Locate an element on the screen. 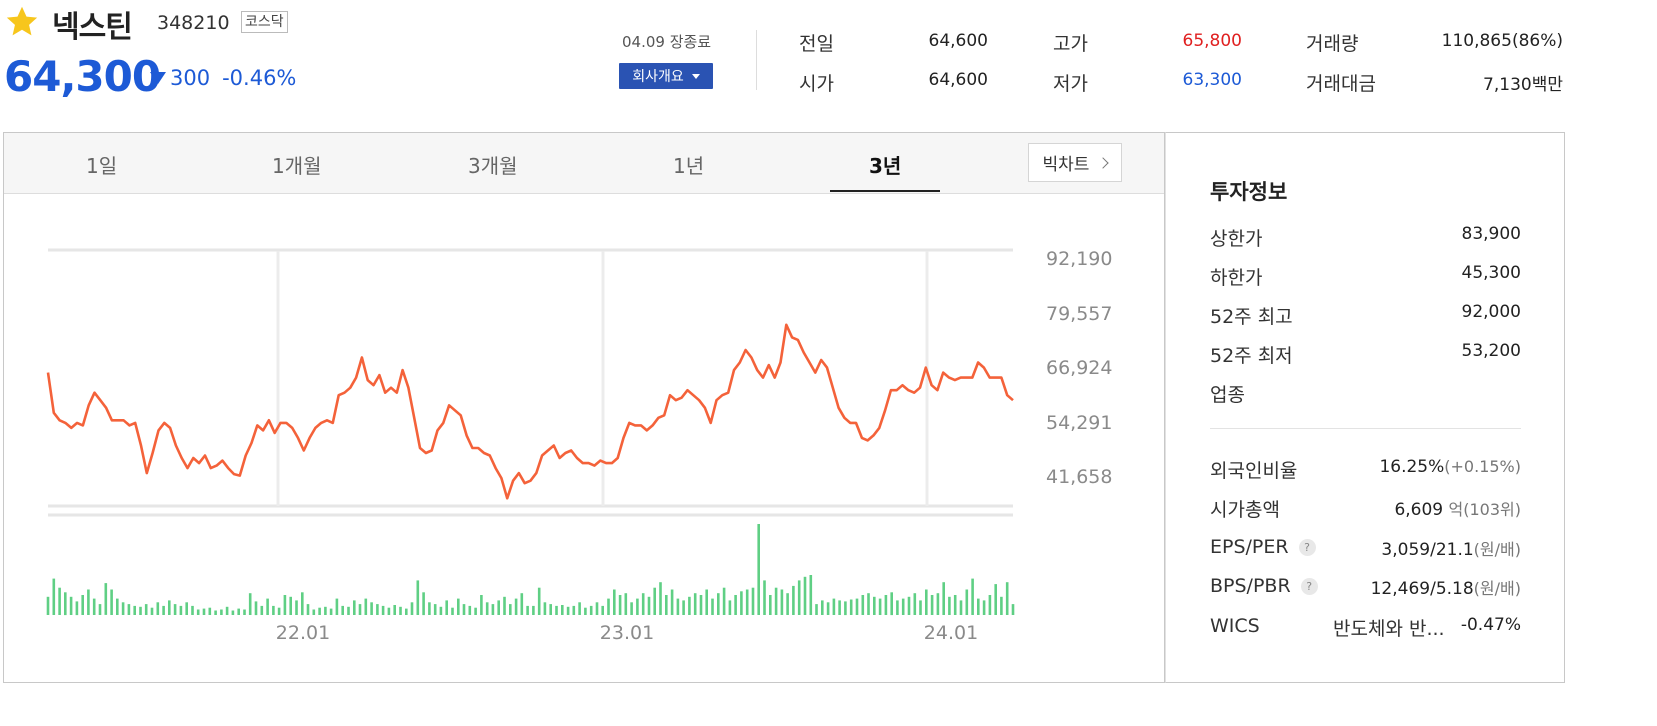  tab-1year: 1년 is located at coordinates (689, 166).